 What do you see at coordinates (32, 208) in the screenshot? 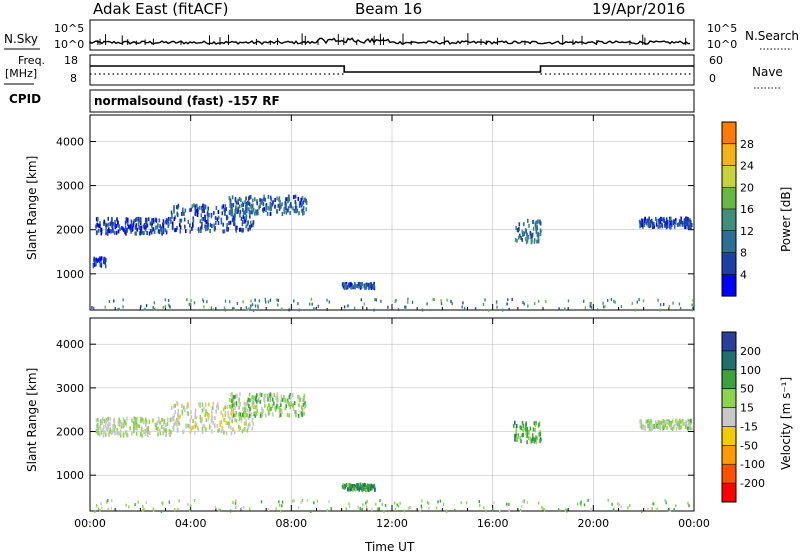
I see `power-ylabel: Slant Range [km]` at bounding box center [32, 208].